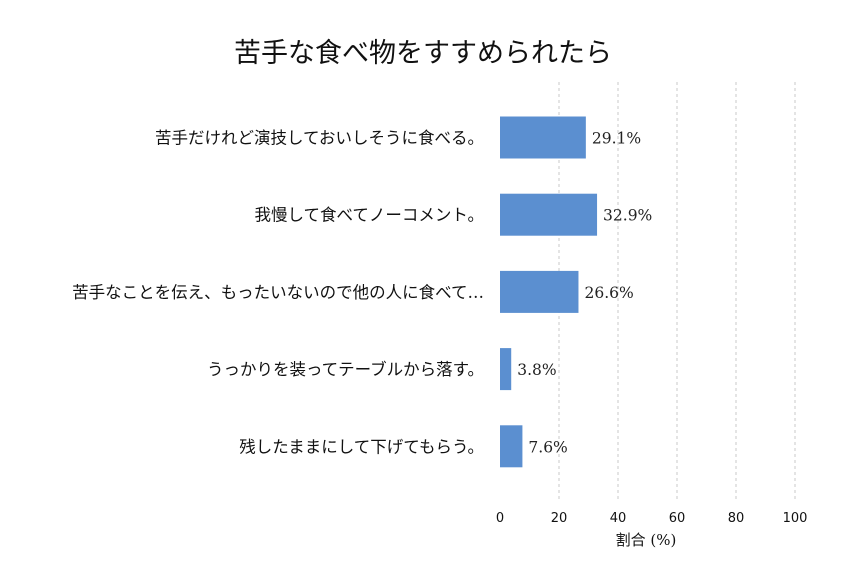 The image size is (846, 588). What do you see at coordinates (559, 518) in the screenshot?
I see `x-tick-label: 20` at bounding box center [559, 518].